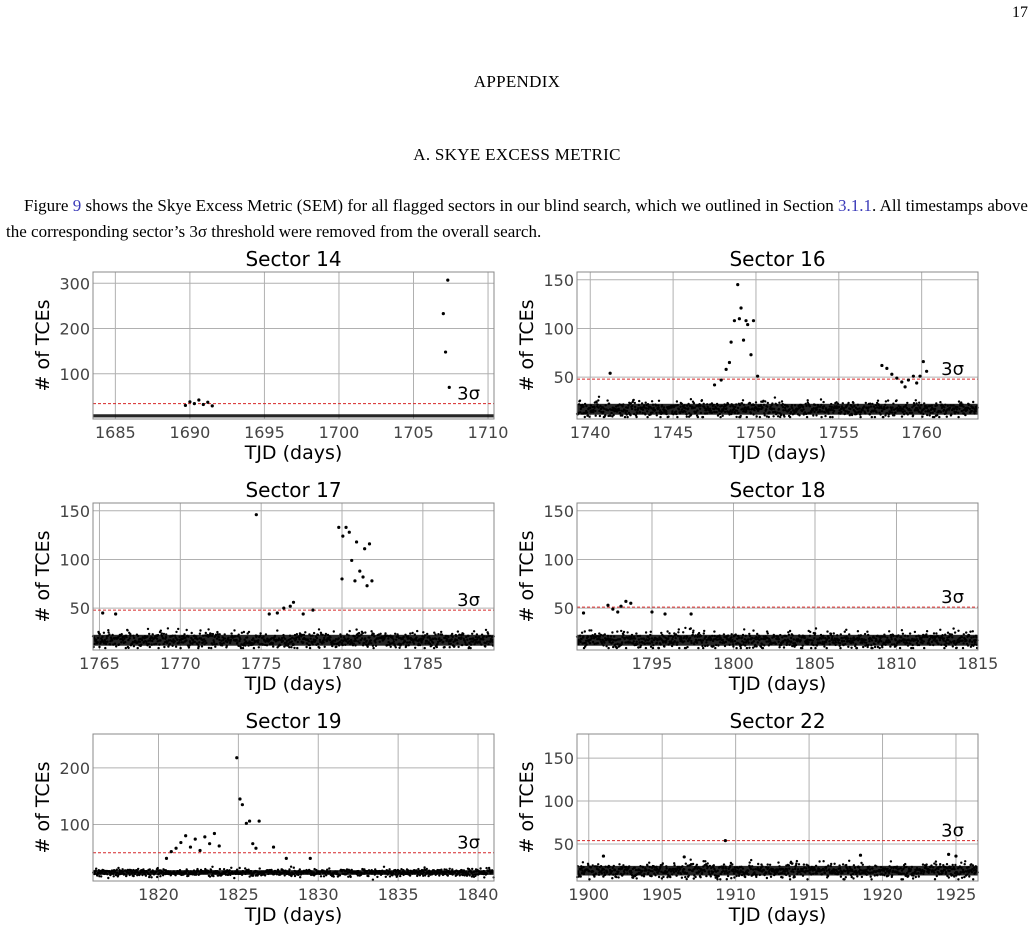 This screenshot has width=1034, height=939. Describe the element at coordinates (777, 721) in the screenshot. I see `chart-title: Sector 22` at that location.